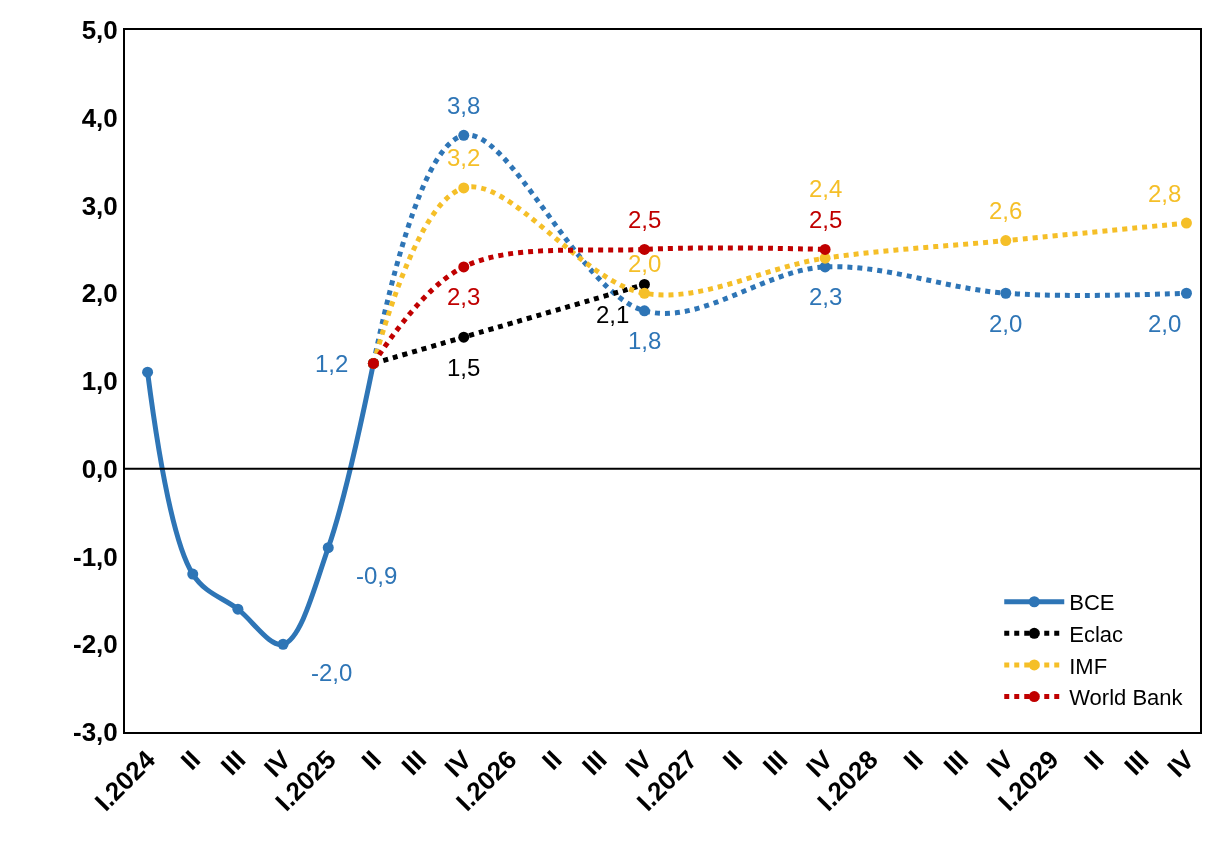 Image resolution: width=1230 pixels, height=862 pixels. What do you see at coordinates (1096, 634) in the screenshot?
I see `legend-label: Eclac` at bounding box center [1096, 634].